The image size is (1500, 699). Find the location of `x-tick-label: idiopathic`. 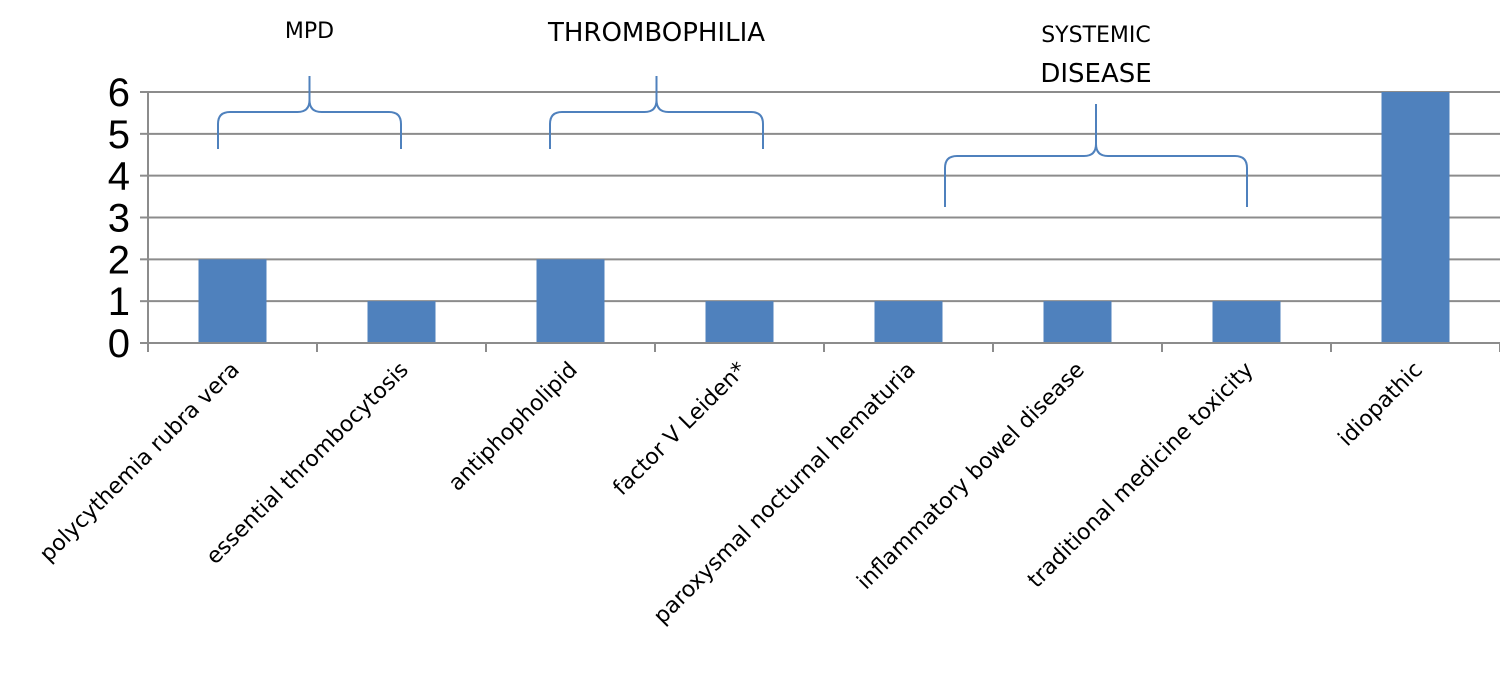

x-tick-label: idiopathic is located at coordinates (1381, 405).